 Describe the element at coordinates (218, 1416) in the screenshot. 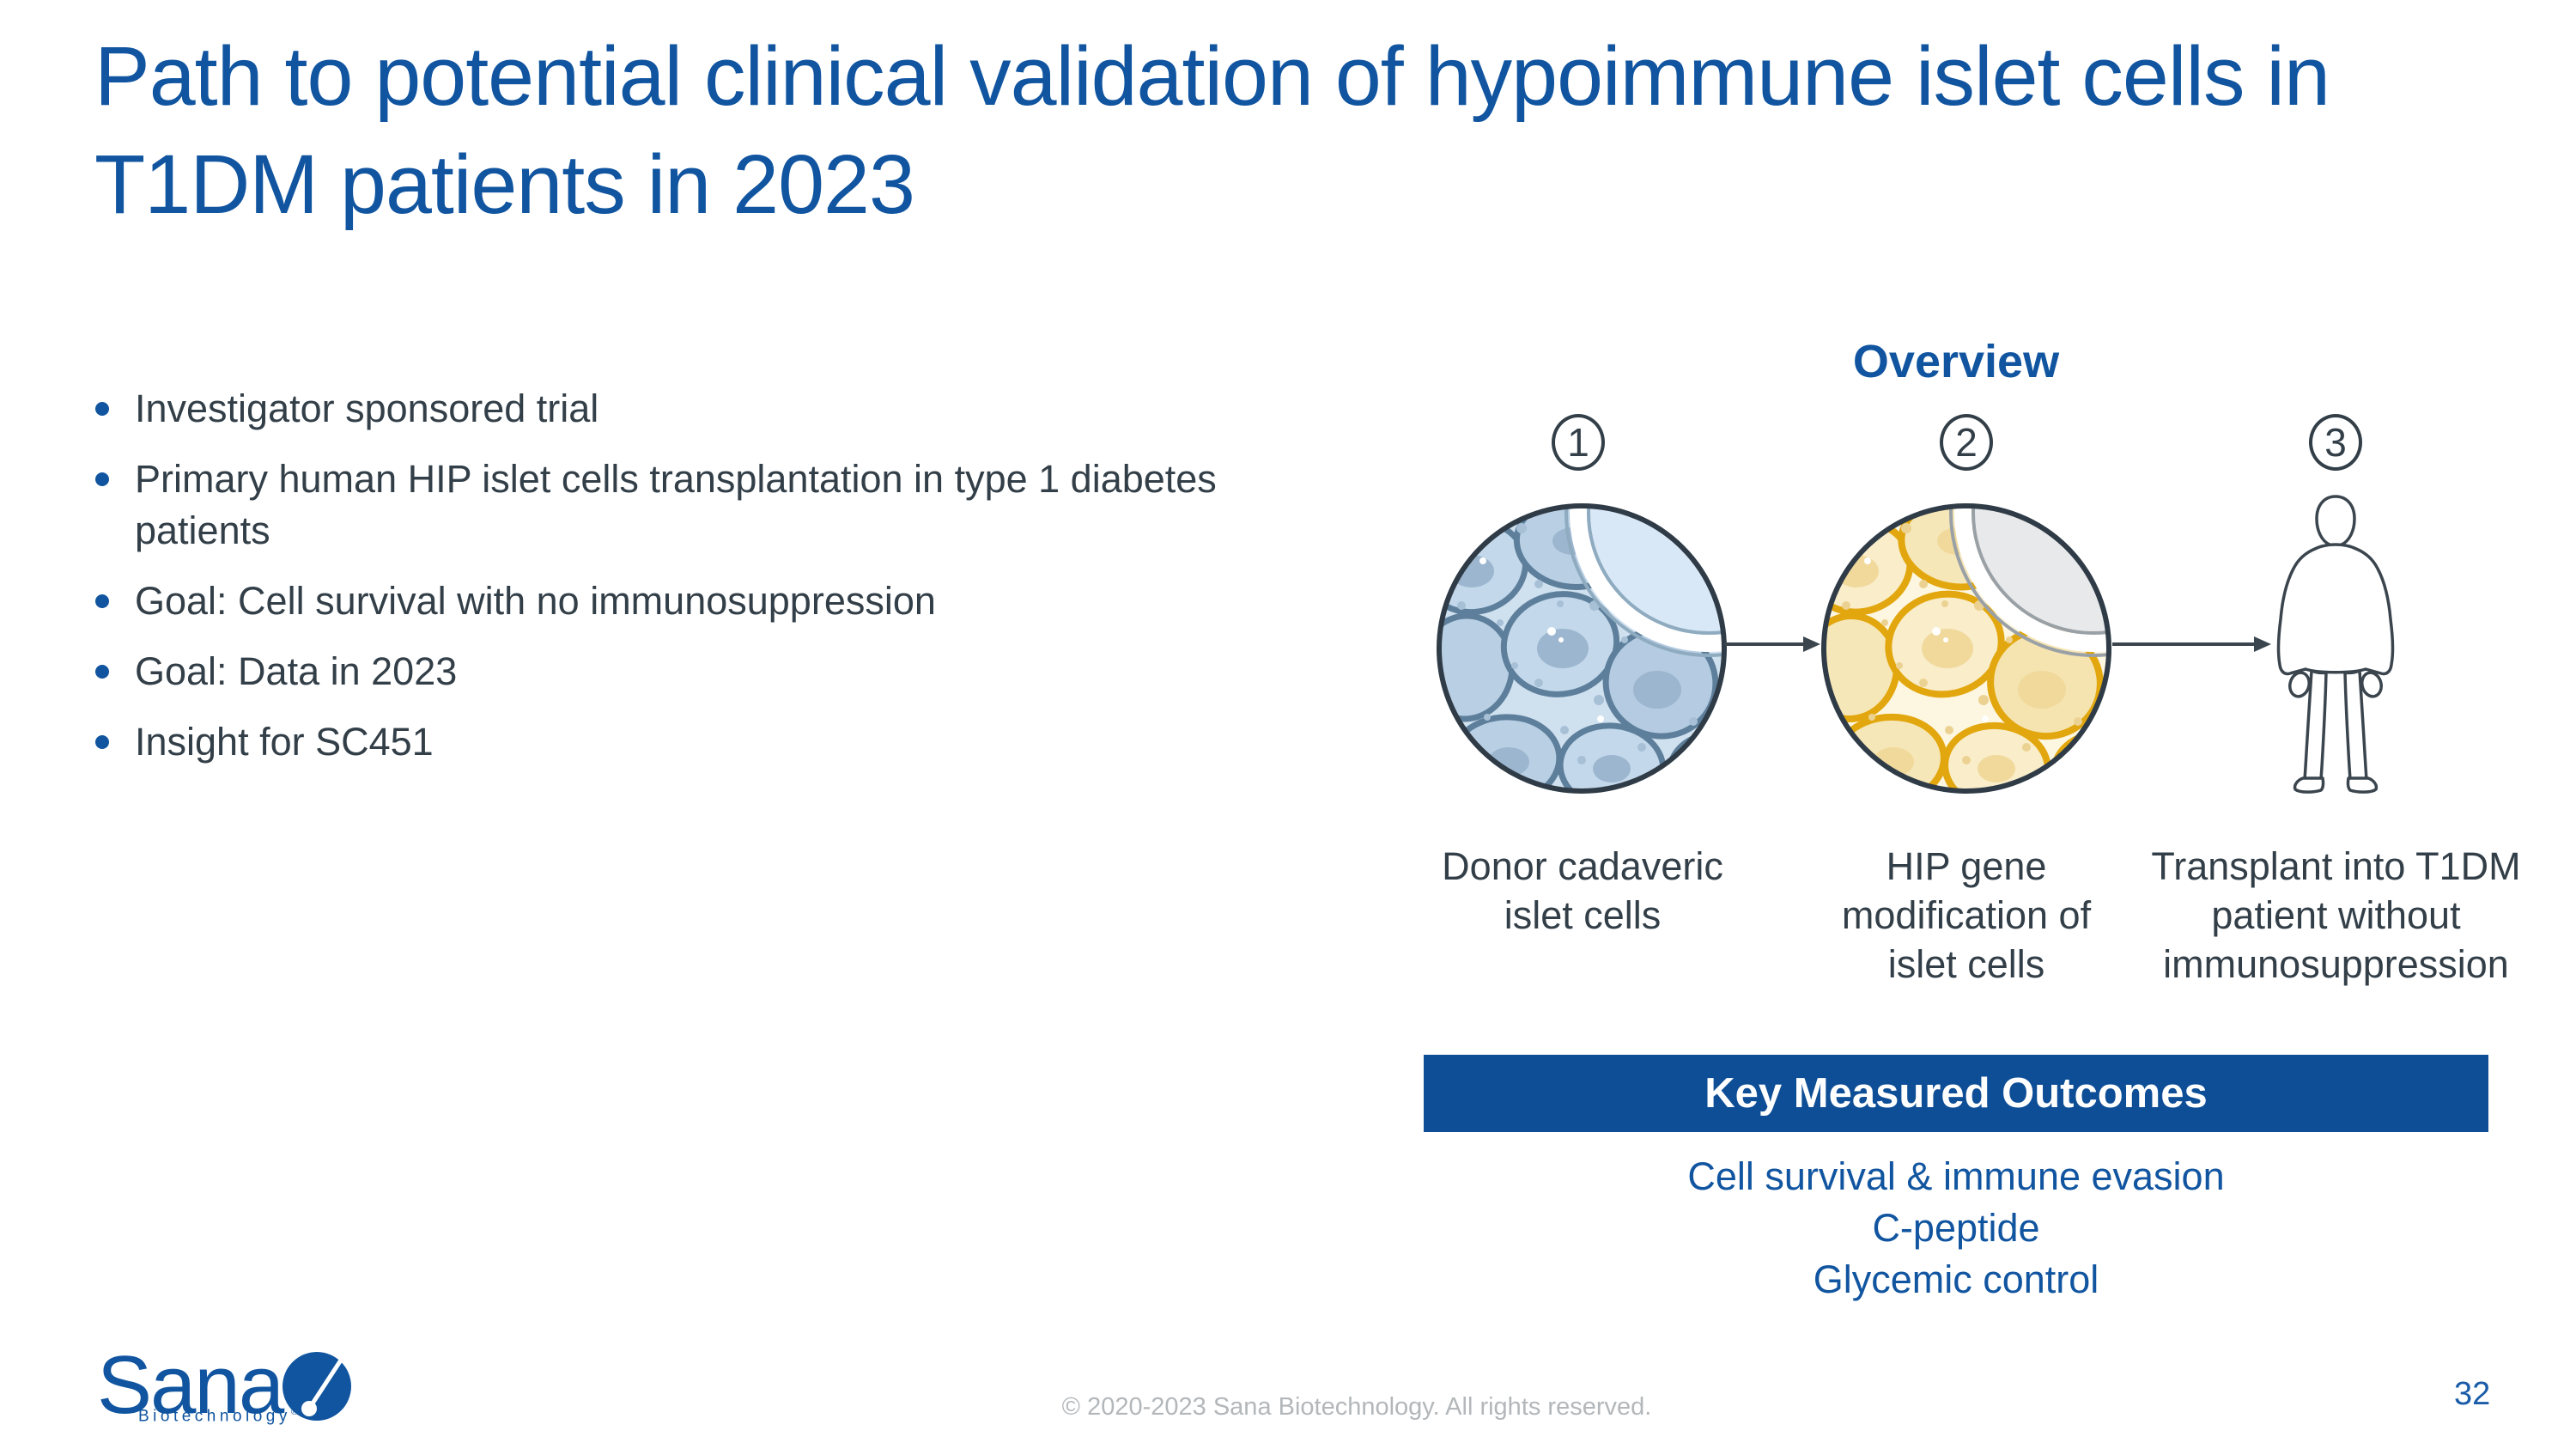

I see `sana-logo-subtext: Biotechnology®` at that location.